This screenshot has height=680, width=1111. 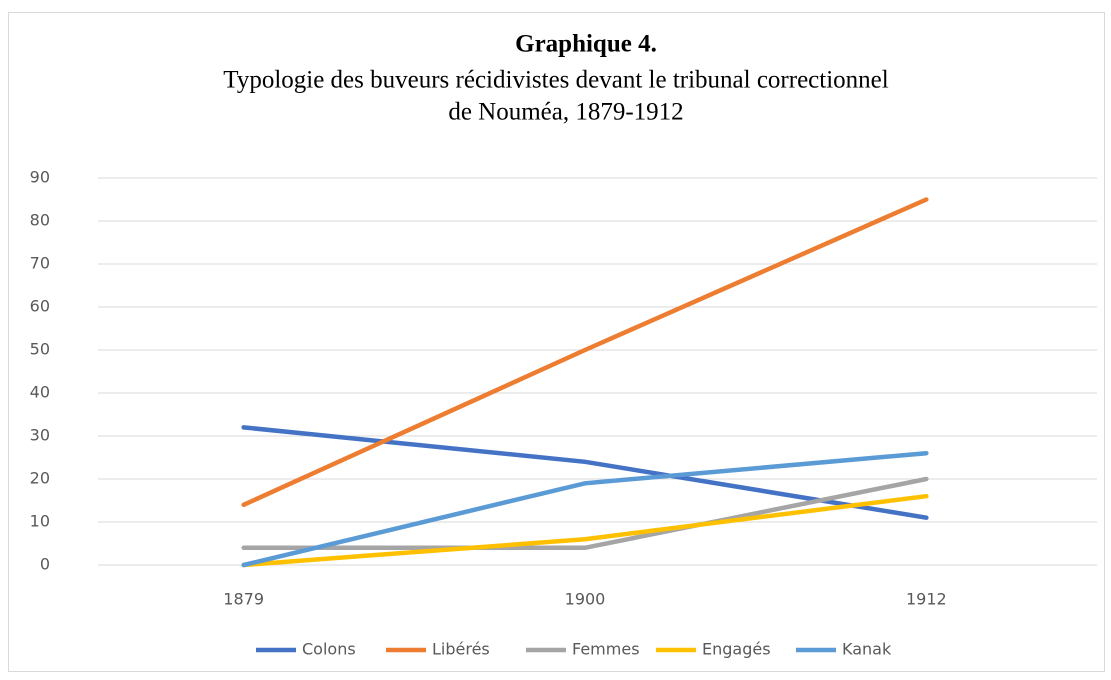 What do you see at coordinates (40, 263) in the screenshot?
I see `y-tick-label: 70` at bounding box center [40, 263].